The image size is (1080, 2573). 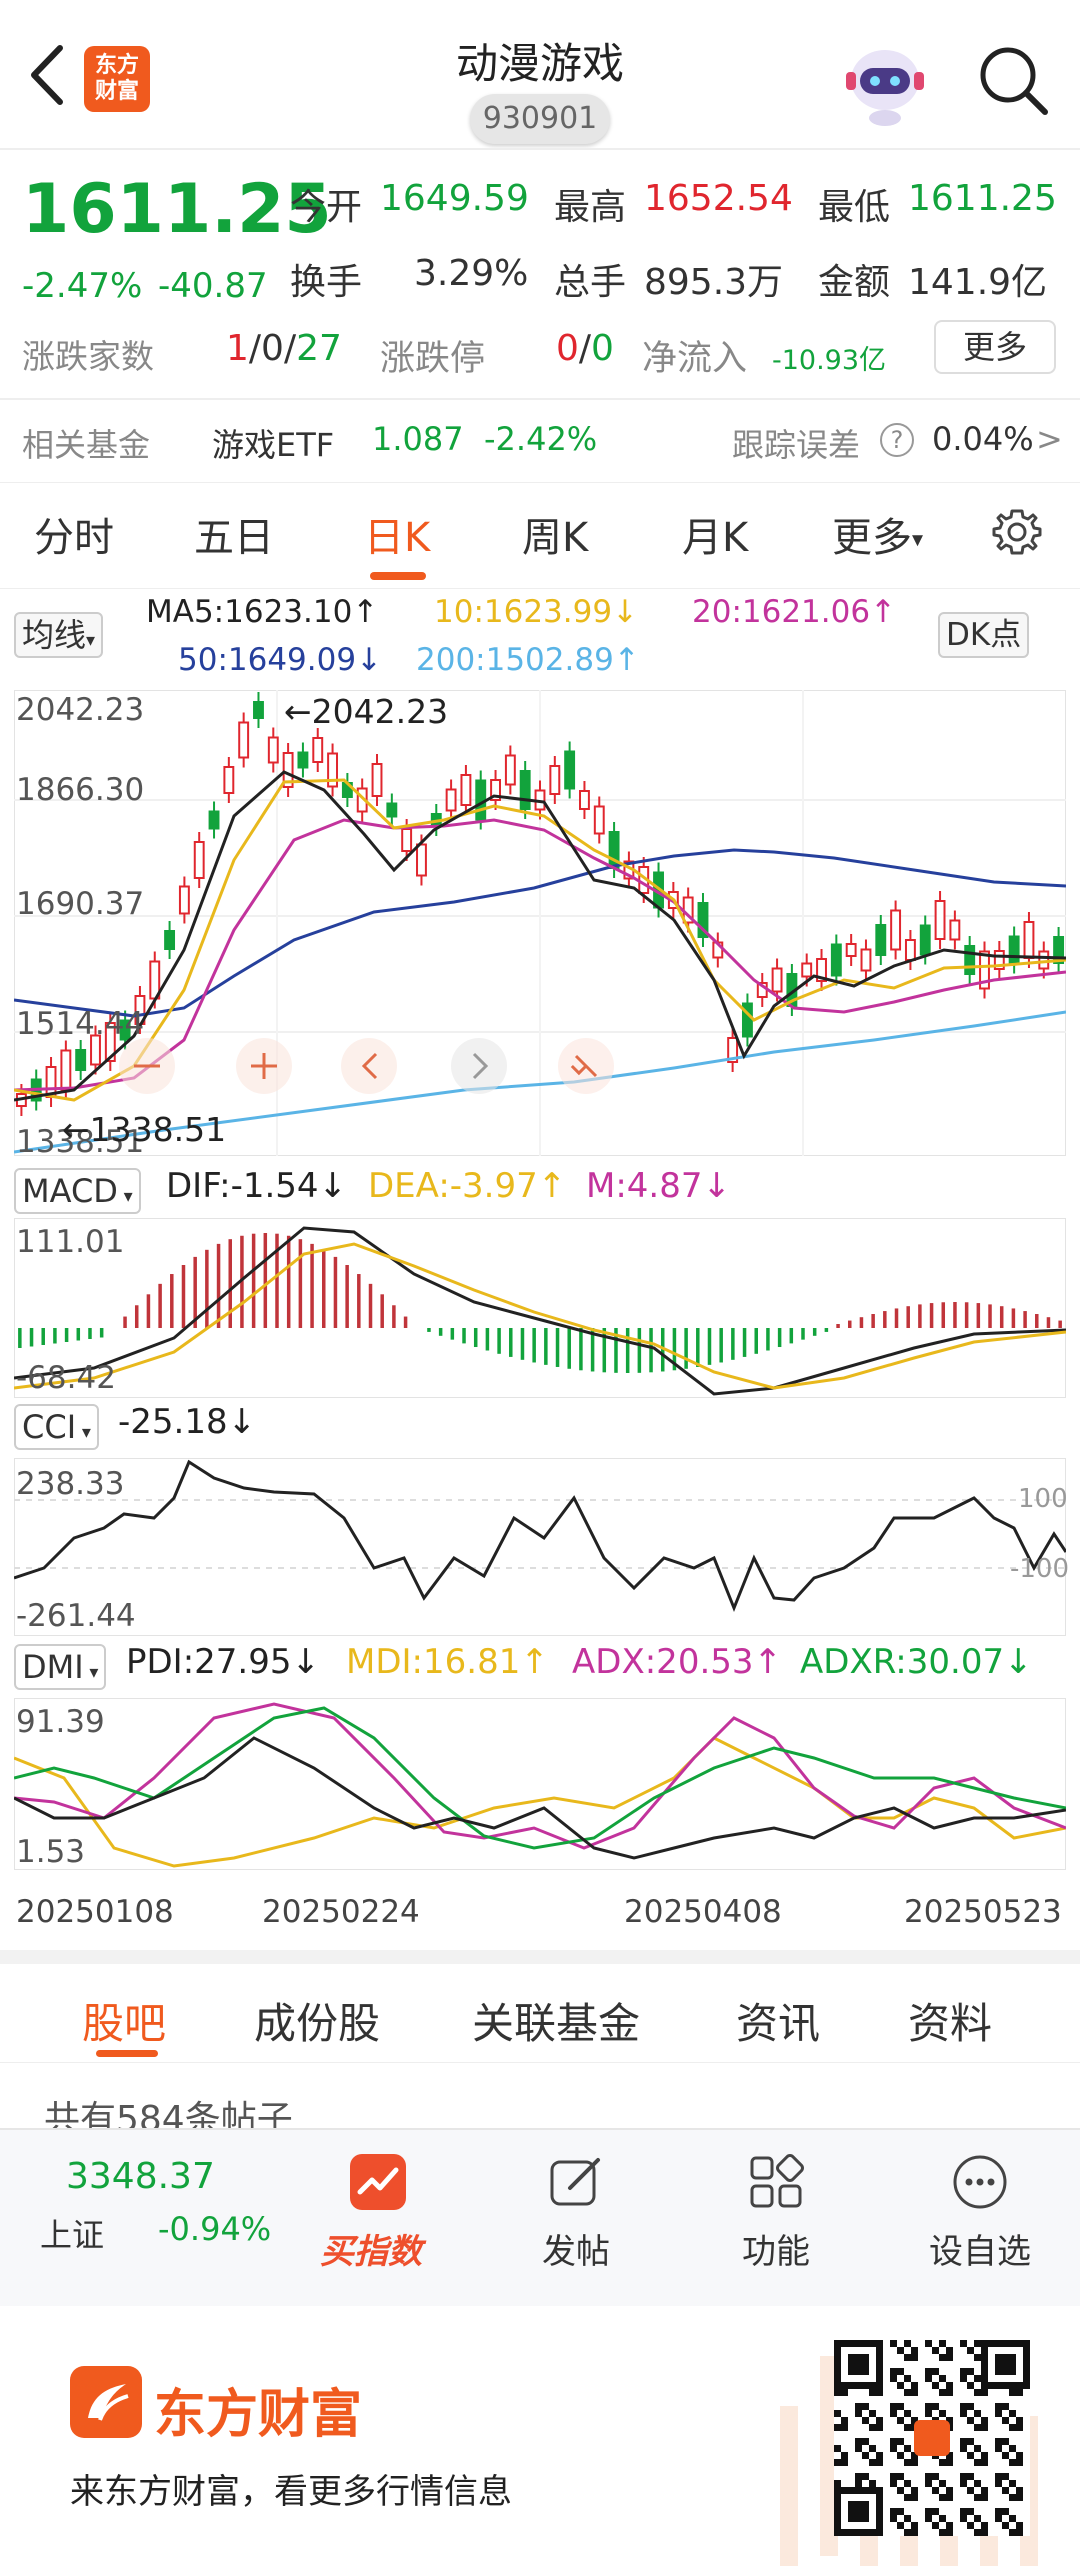 I want to click on updown-counts: 1/0/27, so click(x=284, y=348).